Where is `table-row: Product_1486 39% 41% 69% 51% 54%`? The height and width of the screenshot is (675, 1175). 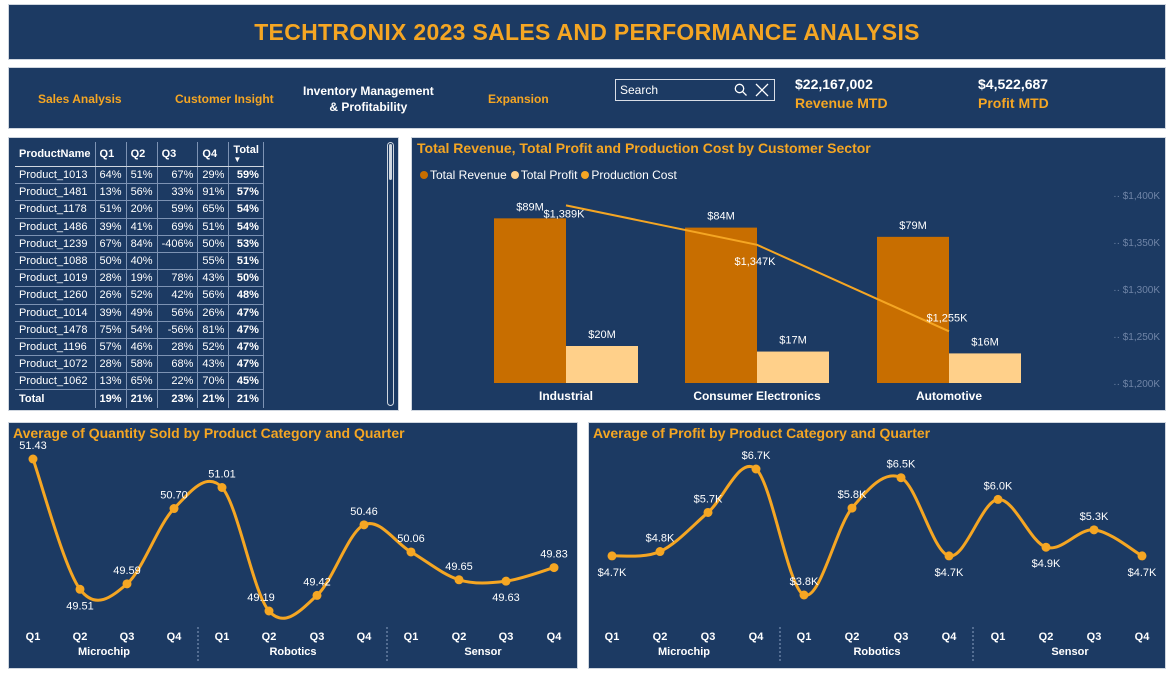
table-row: Product_1486 39% 41% 69% 51% 54% is located at coordinates (139, 227).